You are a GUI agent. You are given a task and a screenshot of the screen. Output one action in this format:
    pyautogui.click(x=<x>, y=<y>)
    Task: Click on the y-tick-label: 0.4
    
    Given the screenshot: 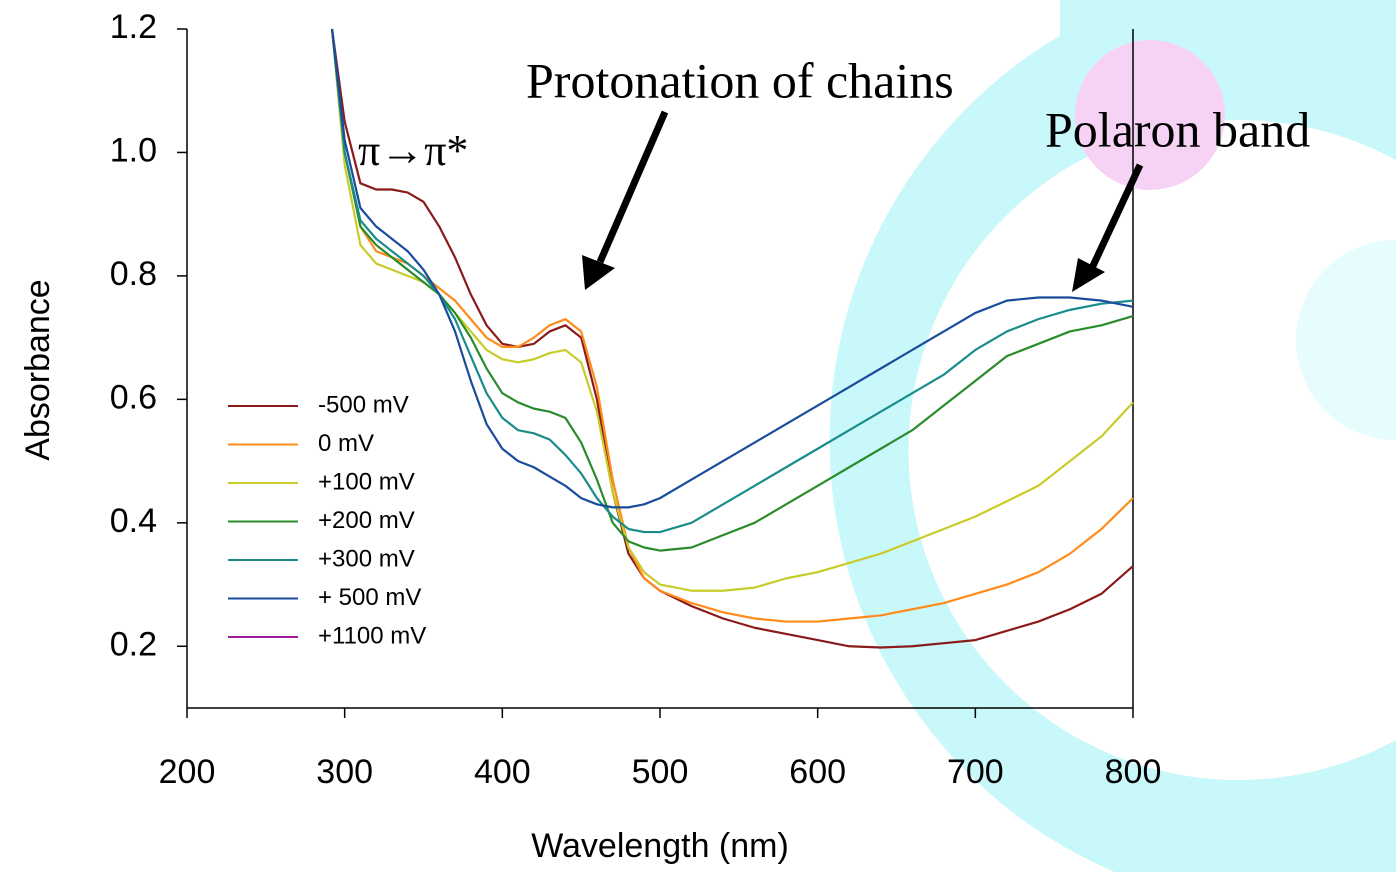 What is the action you would take?
    pyautogui.click(x=133, y=521)
    